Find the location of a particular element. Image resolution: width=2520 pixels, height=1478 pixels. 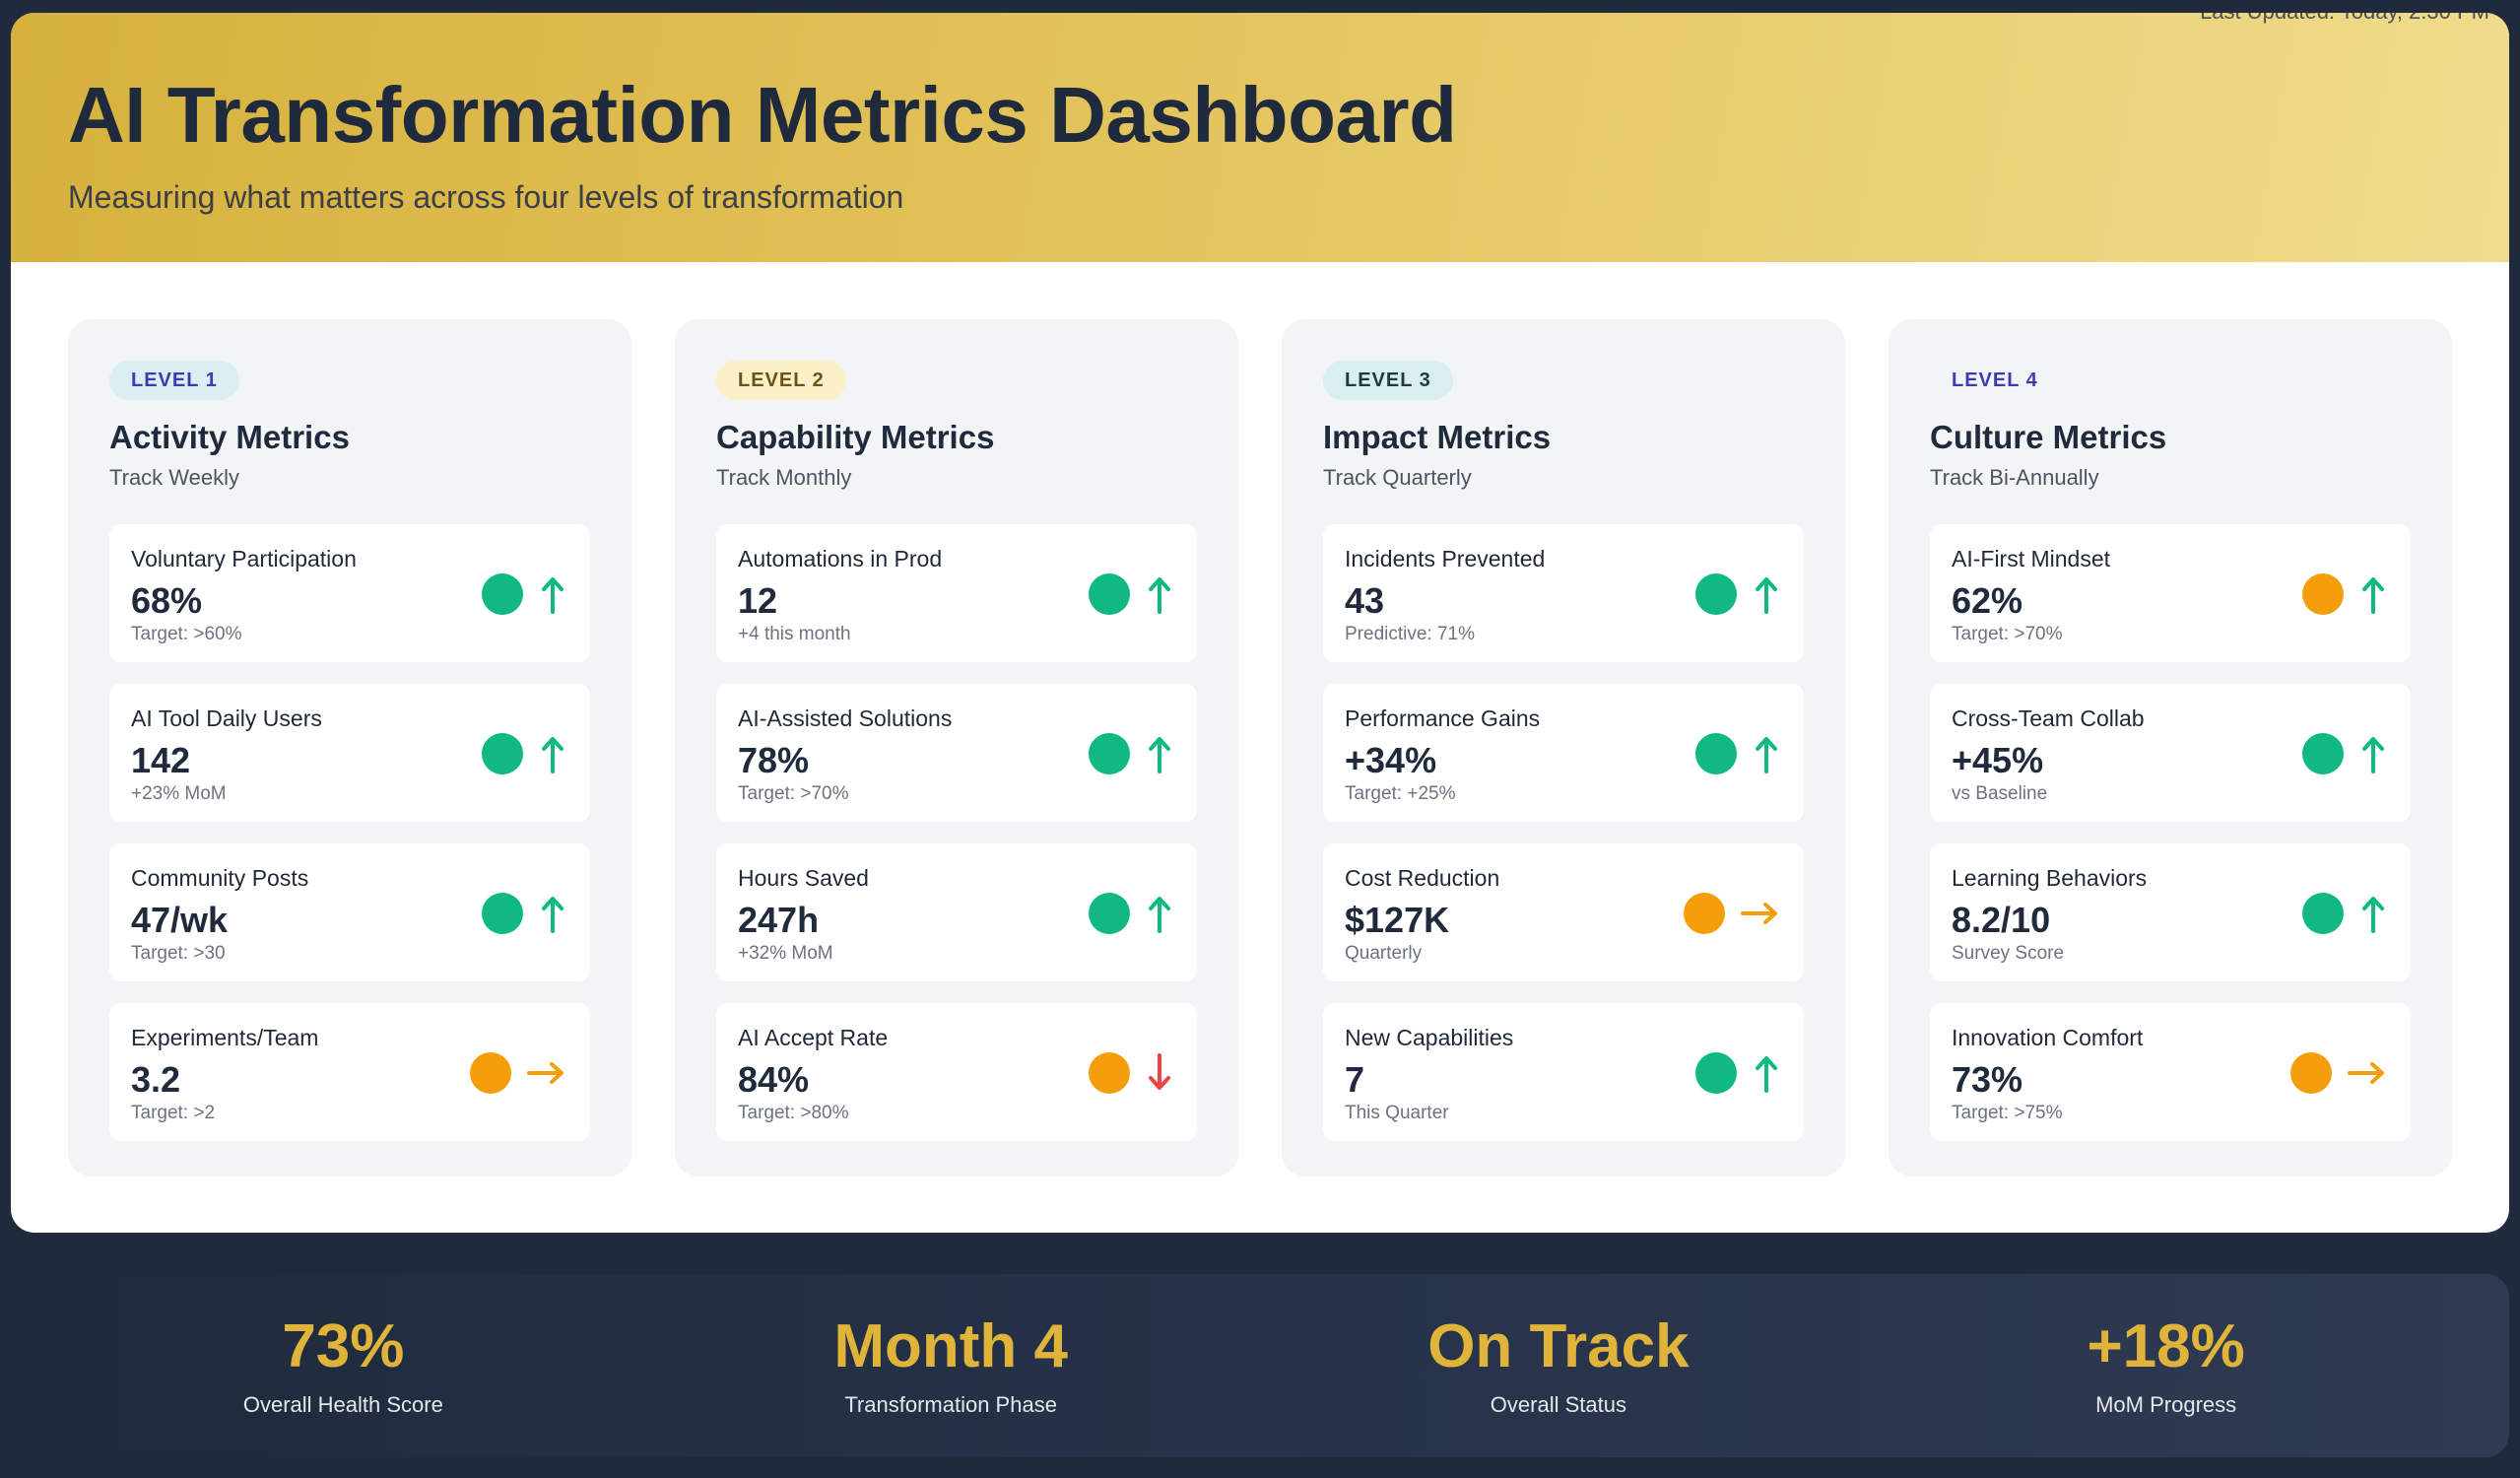

metric-label: AI-Assisted Solutions is located at coordinates (845, 718).